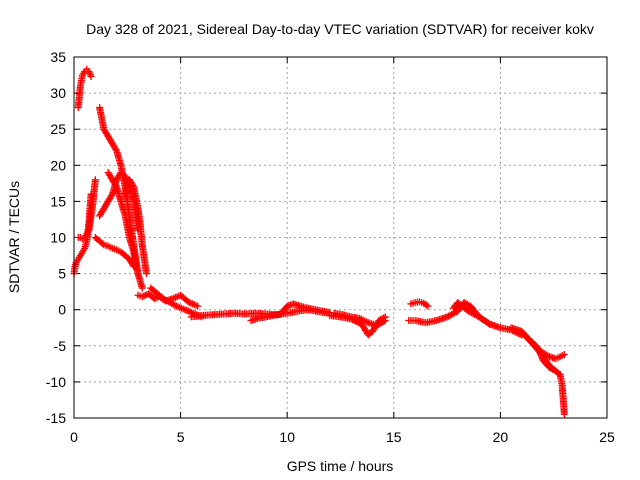 This screenshot has height=480, width=640. Describe the element at coordinates (58, 57) in the screenshot. I see `y-tick-label: 35` at that location.